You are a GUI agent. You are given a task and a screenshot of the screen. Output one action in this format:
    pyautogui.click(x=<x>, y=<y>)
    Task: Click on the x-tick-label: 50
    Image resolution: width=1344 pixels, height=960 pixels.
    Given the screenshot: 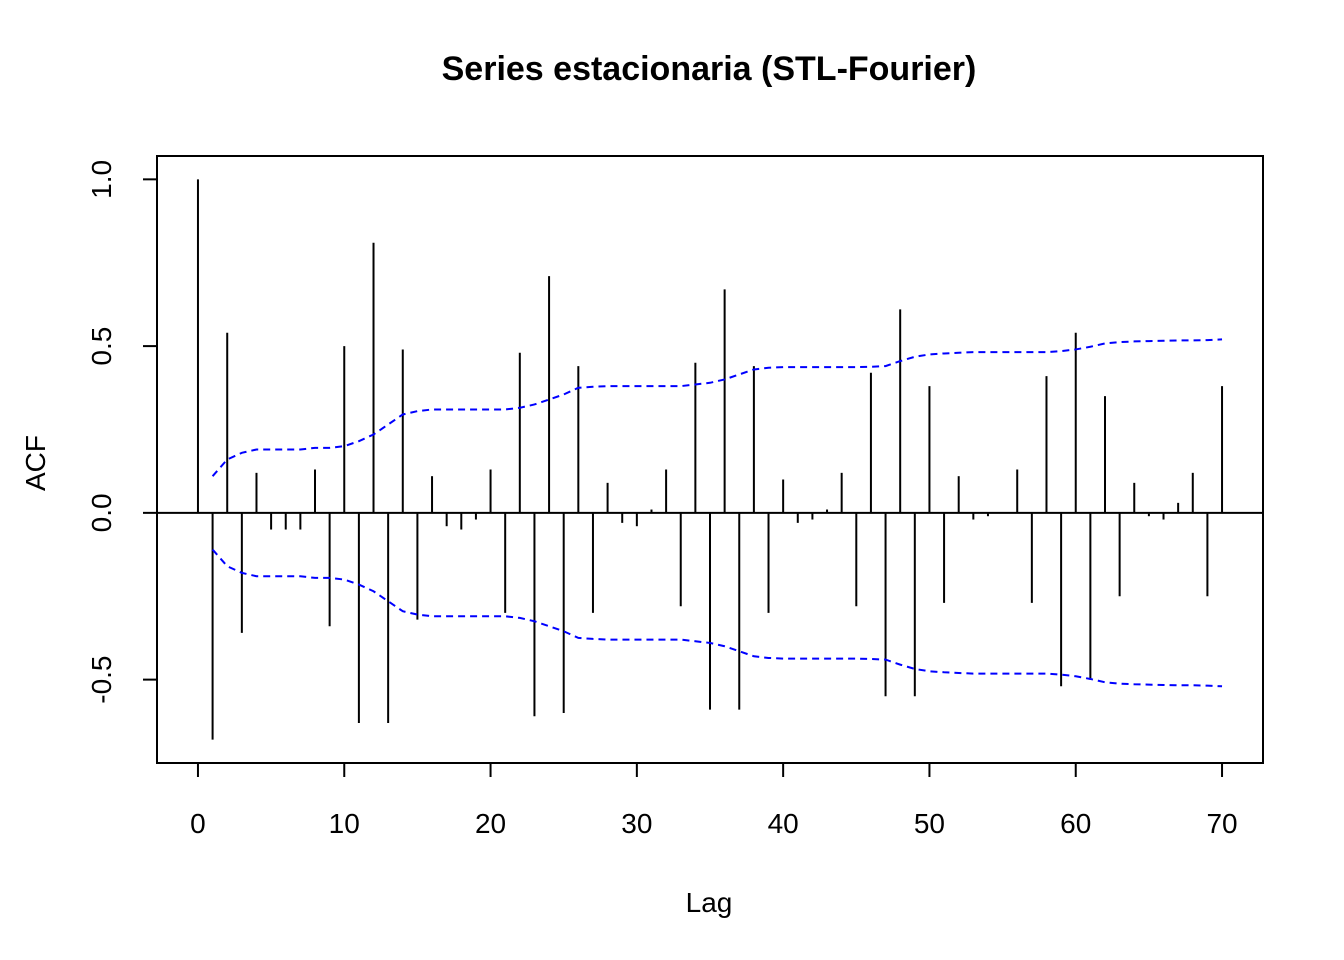 What is the action you would take?
    pyautogui.click(x=929, y=823)
    